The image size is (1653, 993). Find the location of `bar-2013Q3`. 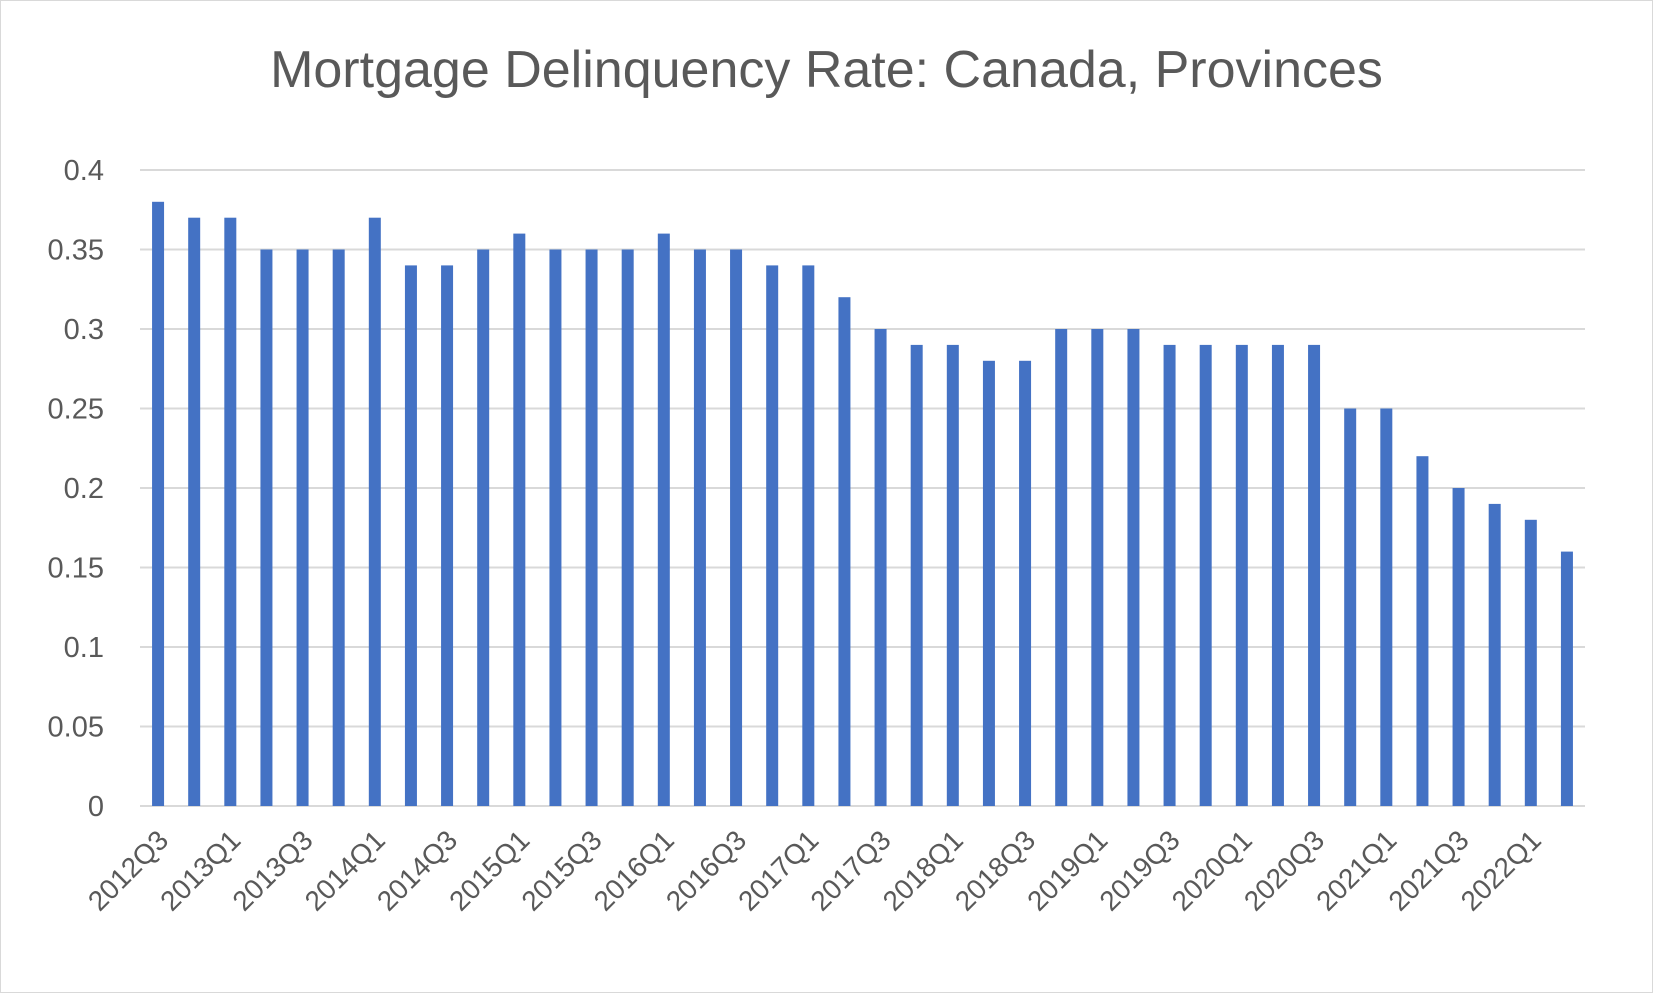

bar-2013Q3 is located at coordinates (302, 527).